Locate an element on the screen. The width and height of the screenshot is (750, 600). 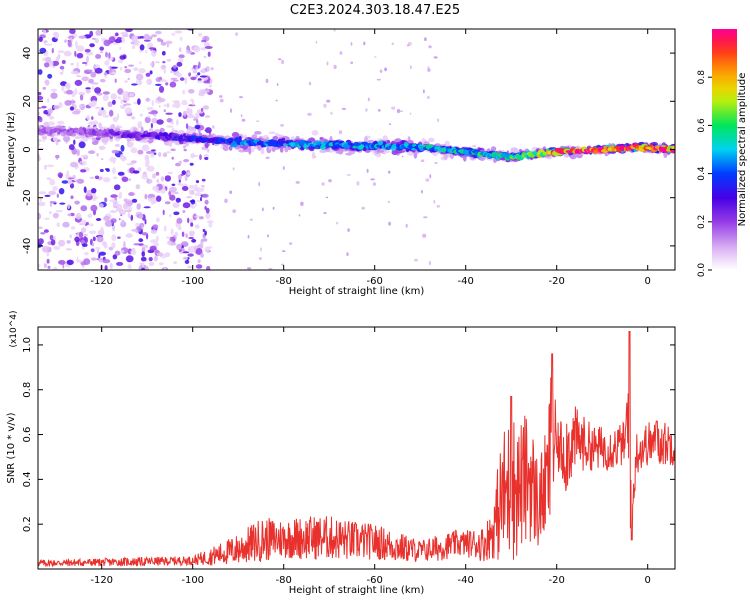
colorbar-tick-label: 0.8 is located at coordinates (702, 77).